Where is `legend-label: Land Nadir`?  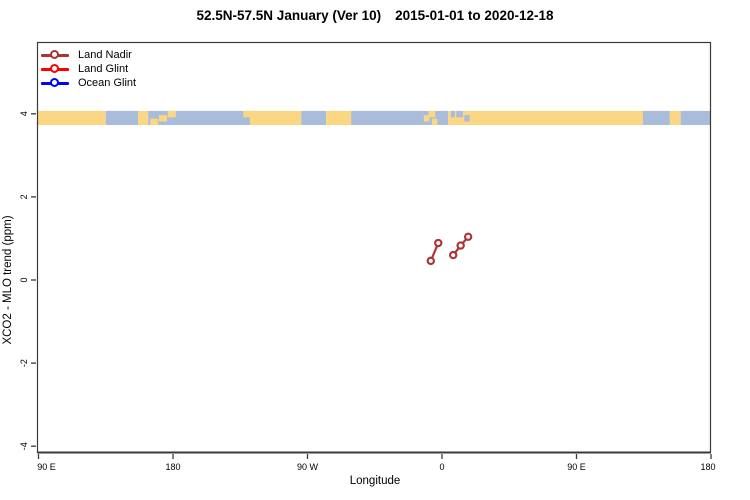
legend-label: Land Nadir is located at coordinates (105, 55).